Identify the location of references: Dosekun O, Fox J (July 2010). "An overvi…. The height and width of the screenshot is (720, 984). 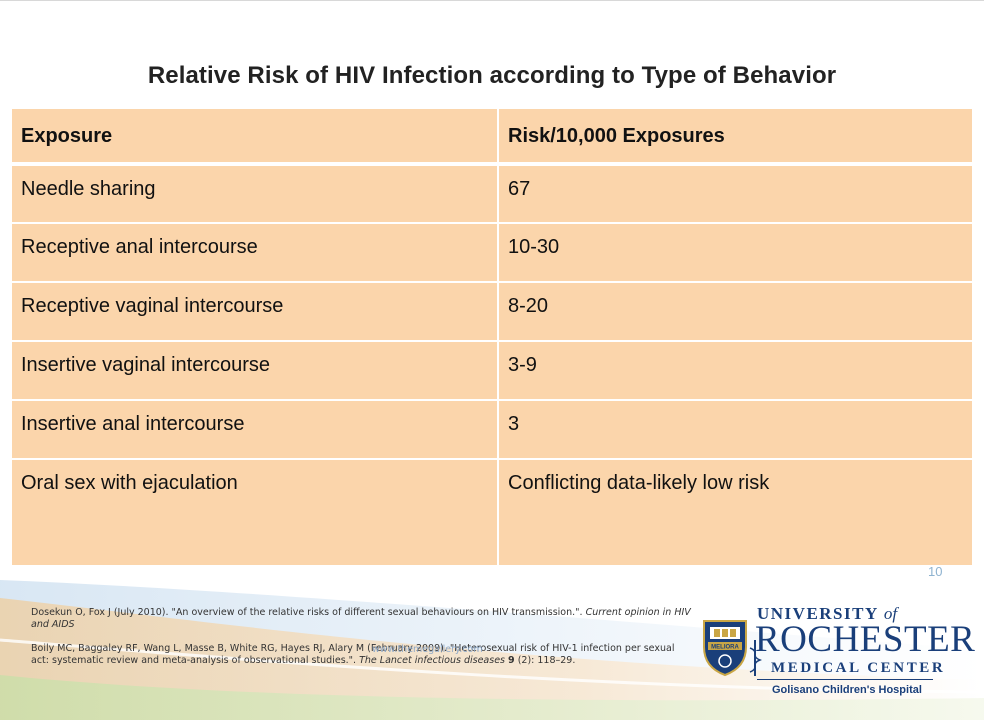
(361, 643).